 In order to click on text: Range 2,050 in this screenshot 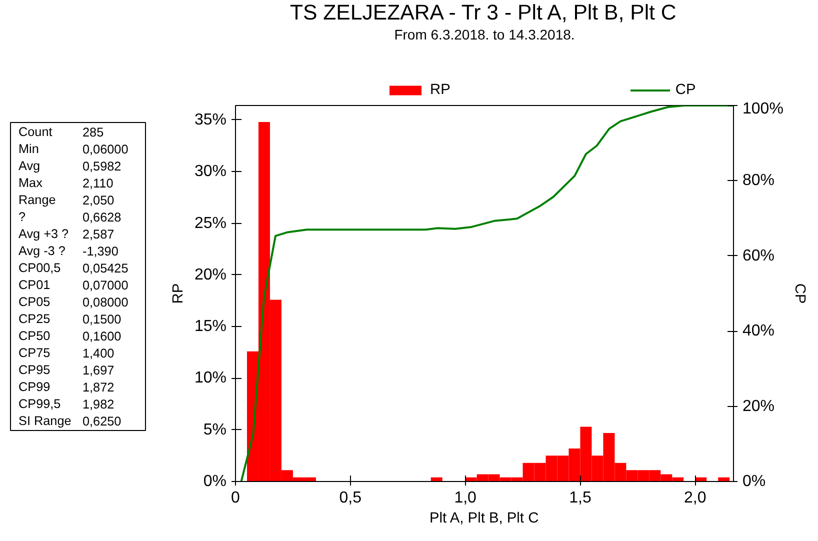, I will do `click(66, 200)`.